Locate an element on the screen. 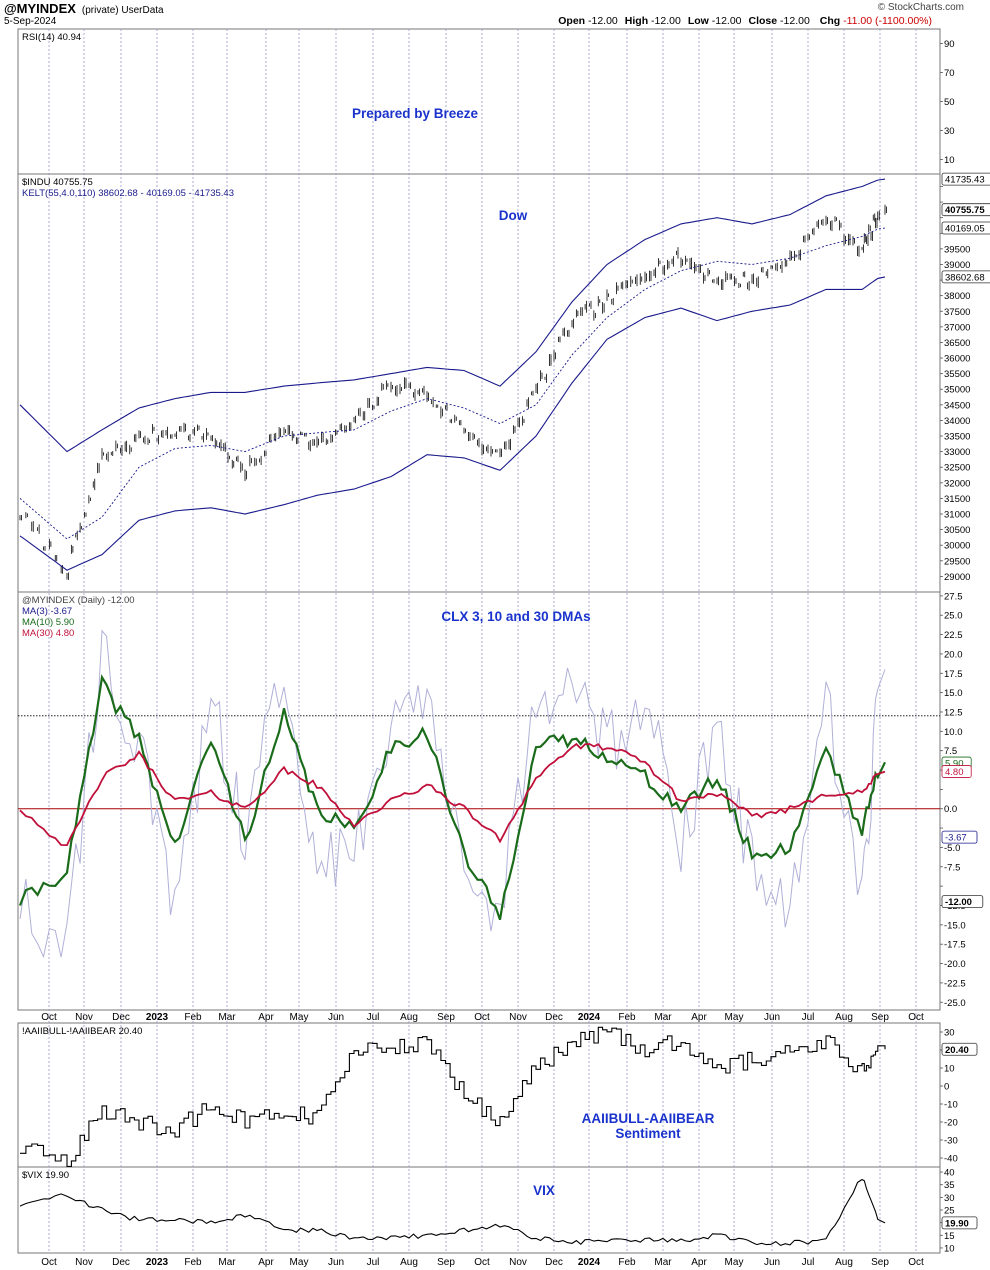  annotation-text: Dow is located at coordinates (513, 215).